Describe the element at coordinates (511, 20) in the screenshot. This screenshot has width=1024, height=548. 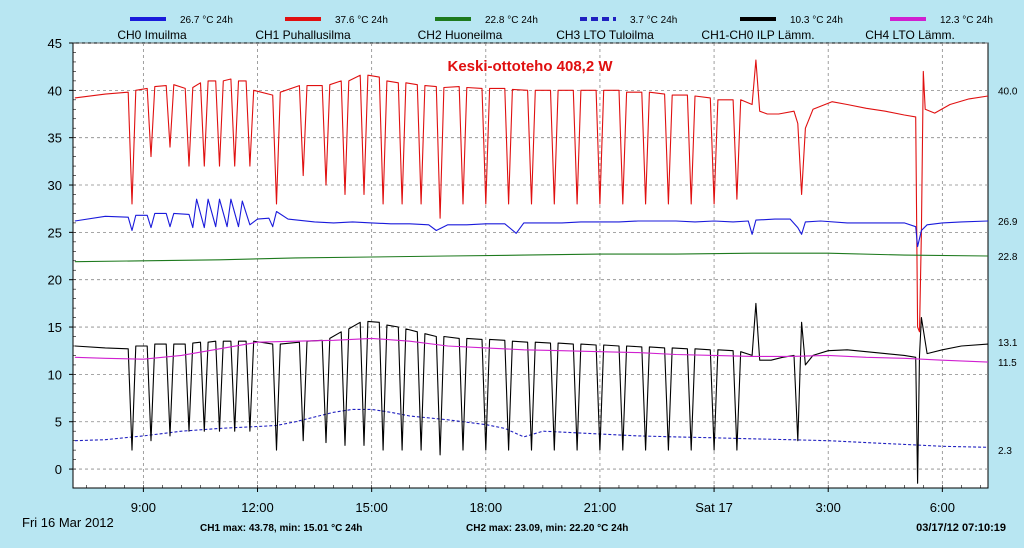
I see `legend-value: 22.8 °C 24h` at that location.